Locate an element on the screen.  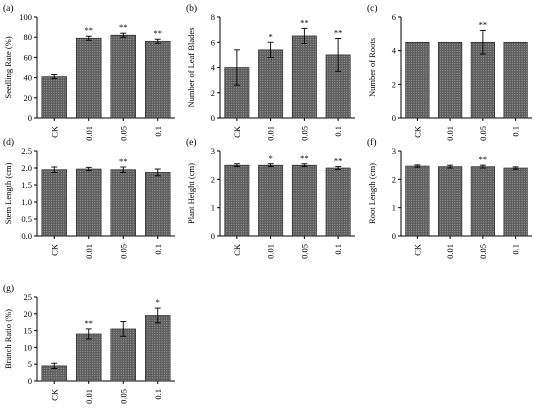
chart-panel: (f) Root Length (cm) 0 1 2 3 CK 0.01 ** 0.05 0.1 is located at coordinates (449, 198).